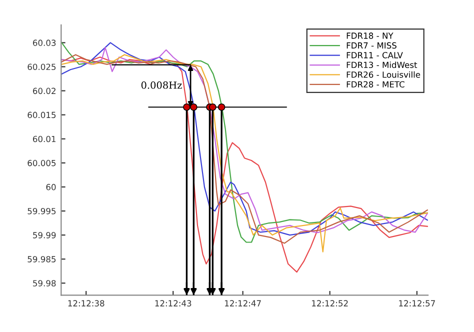 The image size is (474, 332). I want to click on x-tick-label: 12:12:57, so click(417, 303).